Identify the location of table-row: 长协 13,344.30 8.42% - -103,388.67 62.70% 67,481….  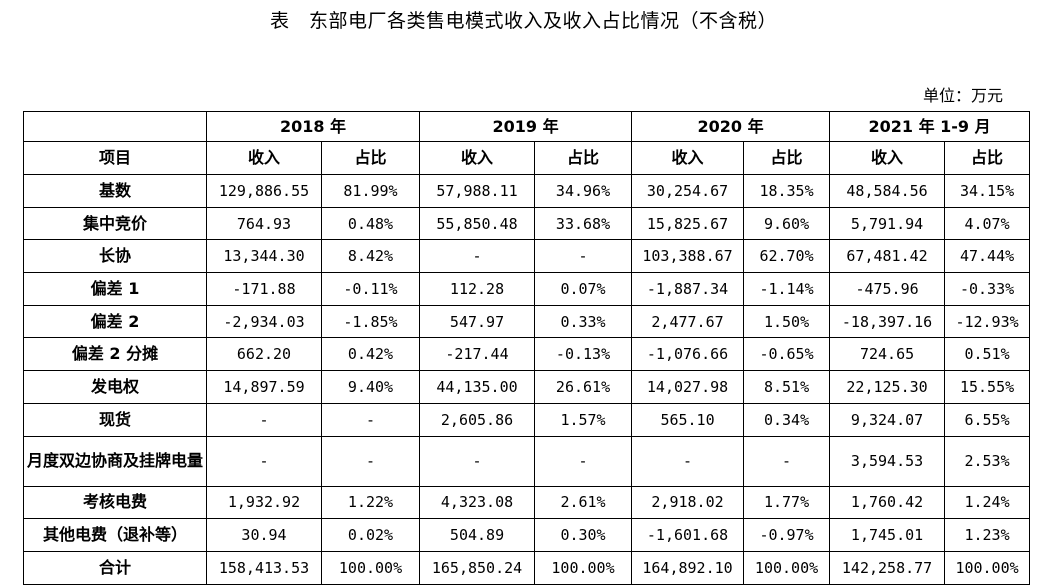
(527, 256).